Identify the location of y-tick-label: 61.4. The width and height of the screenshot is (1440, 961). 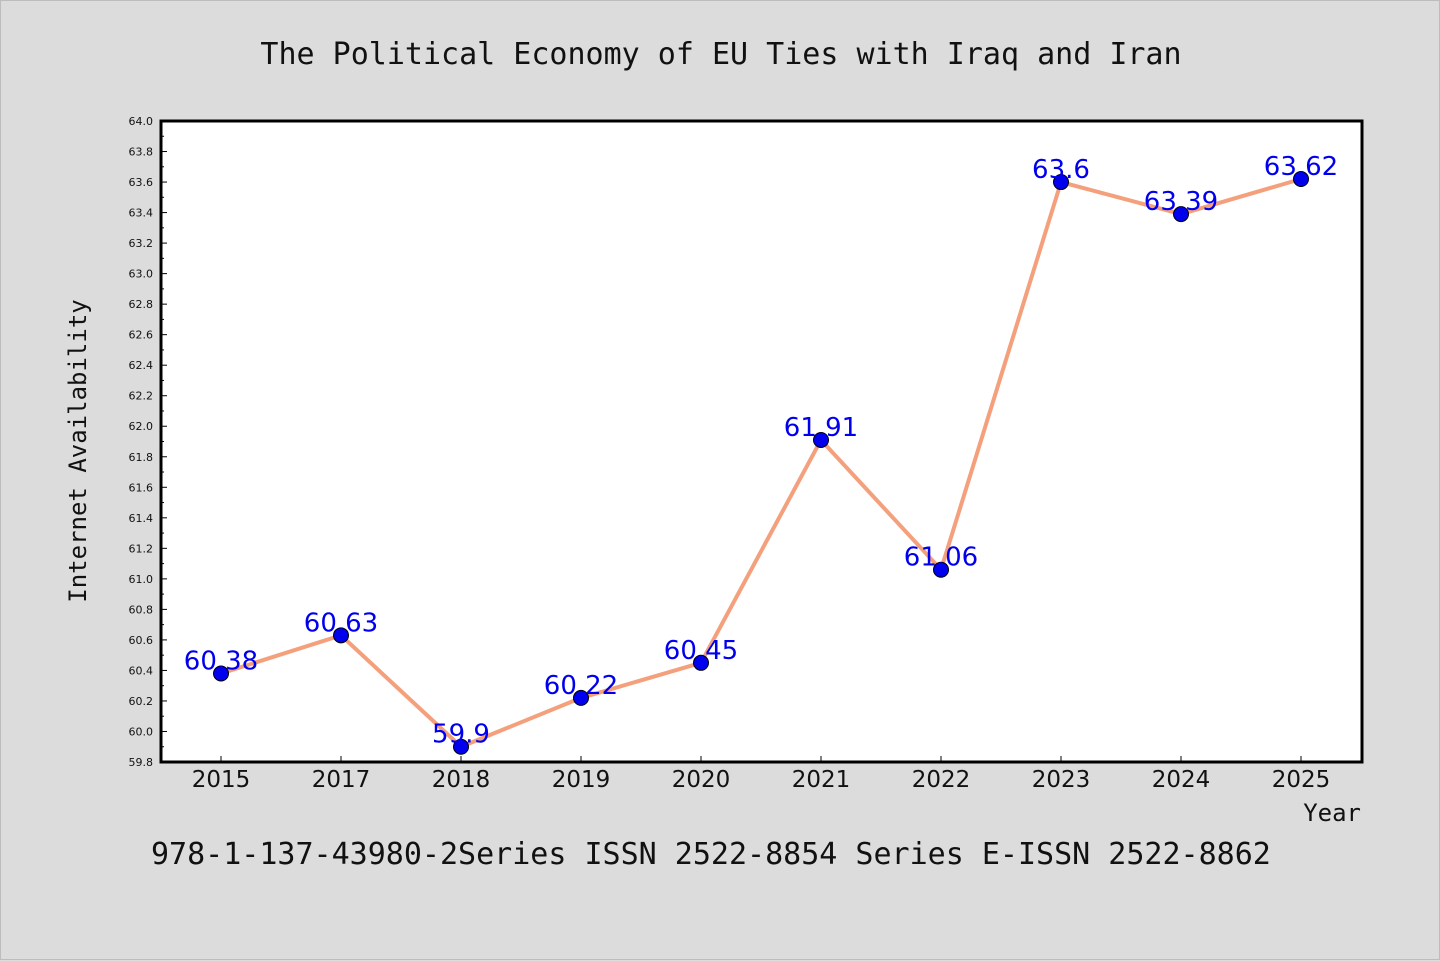
(141, 518).